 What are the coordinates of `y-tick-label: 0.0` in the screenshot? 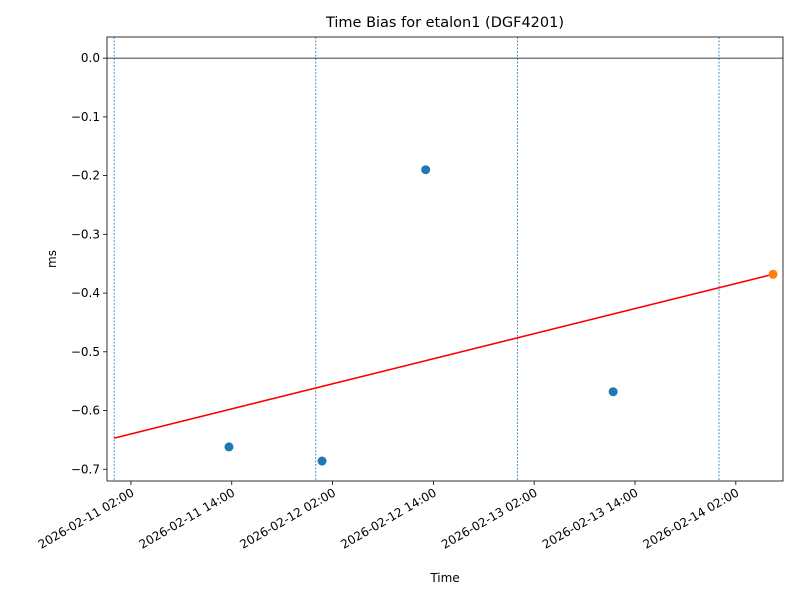 It's located at (90, 58).